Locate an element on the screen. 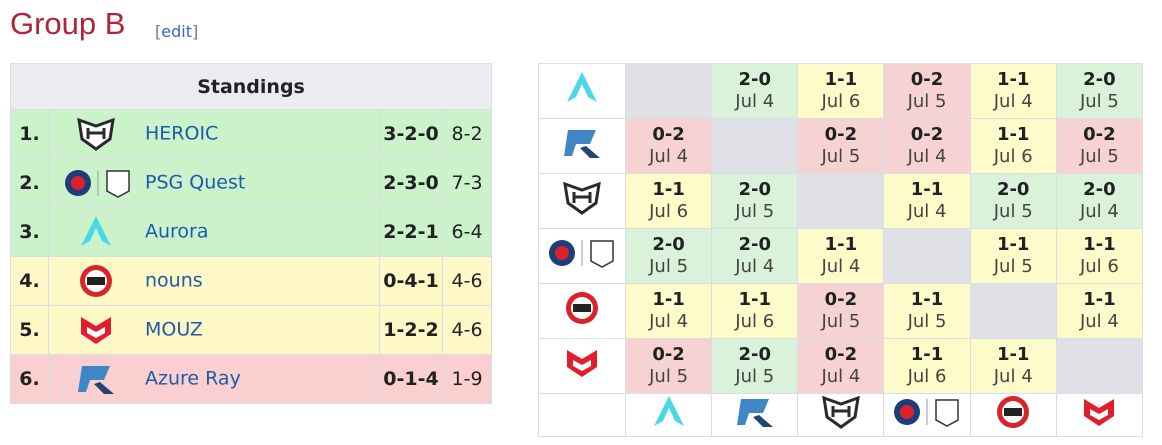 This screenshot has height=445, width=1162. team-name: Aurora is located at coordinates (177, 231).